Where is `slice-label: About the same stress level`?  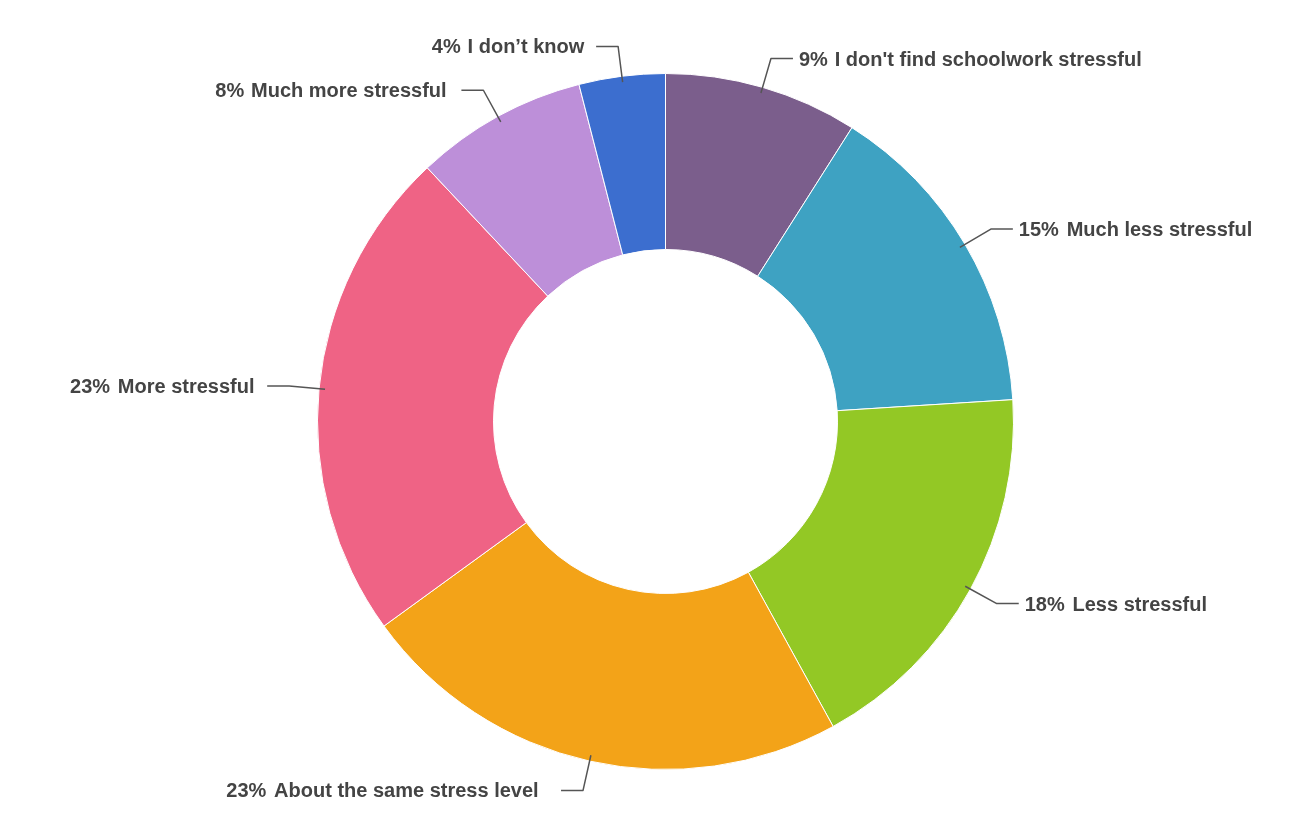
slice-label: About the same stress level is located at coordinates (406, 790).